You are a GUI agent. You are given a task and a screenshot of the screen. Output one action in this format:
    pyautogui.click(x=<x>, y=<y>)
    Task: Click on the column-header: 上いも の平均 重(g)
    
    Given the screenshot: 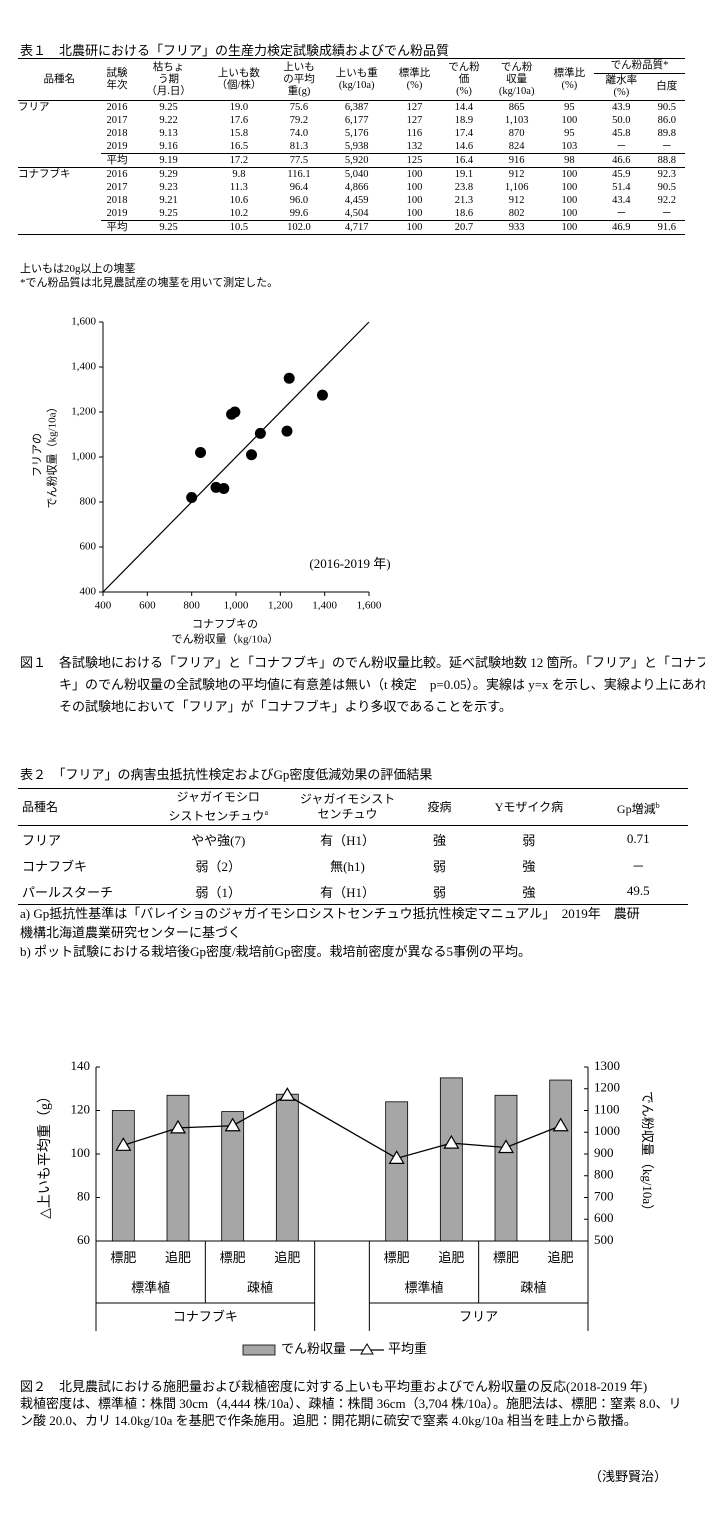 What is the action you would take?
    pyautogui.click(x=299, y=79)
    